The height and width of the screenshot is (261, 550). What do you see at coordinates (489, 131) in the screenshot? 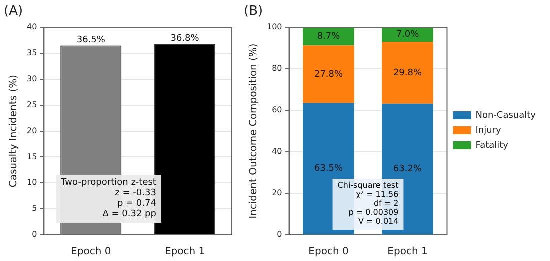
I see `legend-label: Injury` at bounding box center [489, 131].